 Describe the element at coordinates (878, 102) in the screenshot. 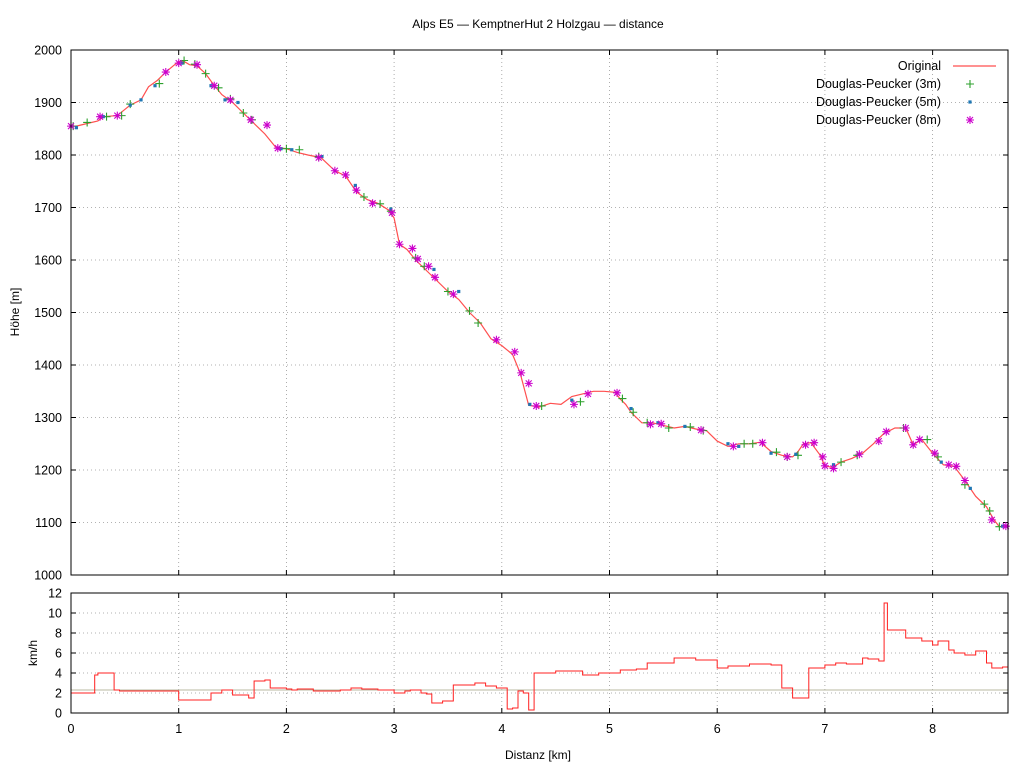

I see `legend-label: Douglas-Peucker (5m)` at that location.